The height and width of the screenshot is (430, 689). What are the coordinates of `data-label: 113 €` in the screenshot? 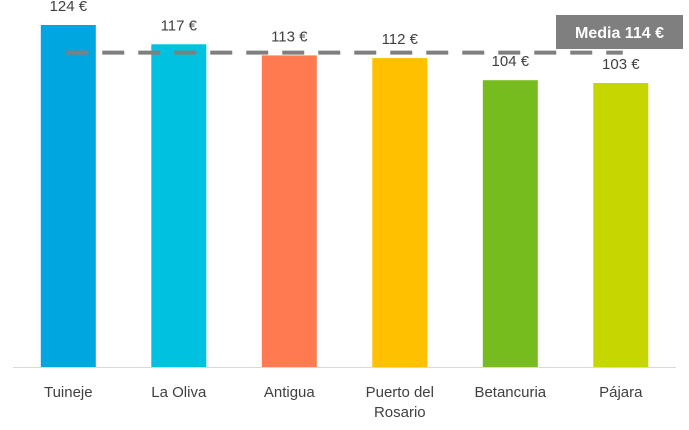 It's located at (289, 36).